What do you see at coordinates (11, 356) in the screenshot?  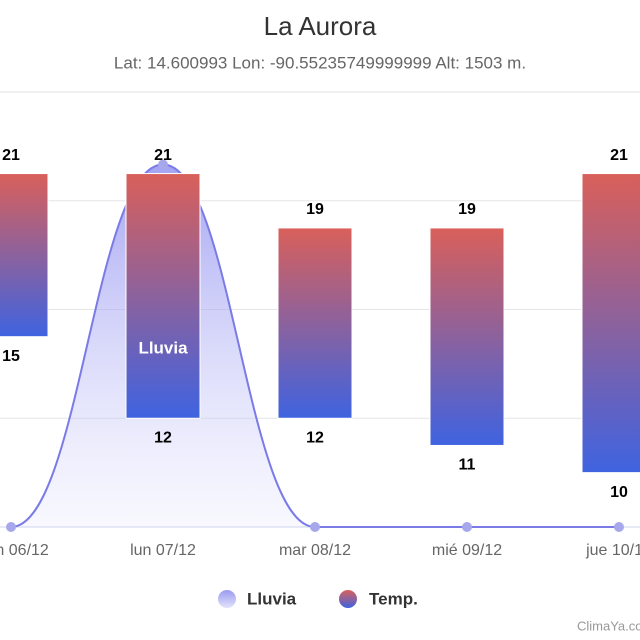 I see `low-label: 15` at bounding box center [11, 356].